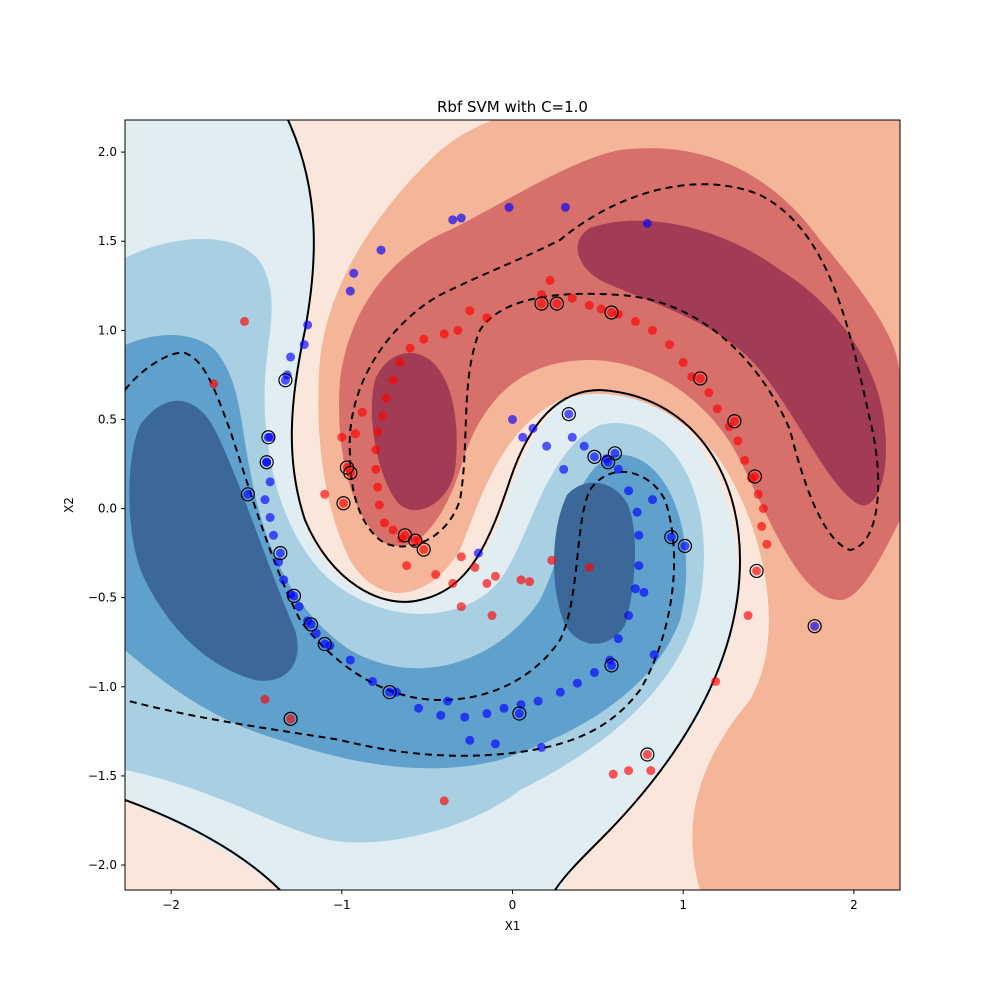 This screenshot has width=1000, height=1005. I want to click on y-tick-label: 1.0, so click(107, 330).